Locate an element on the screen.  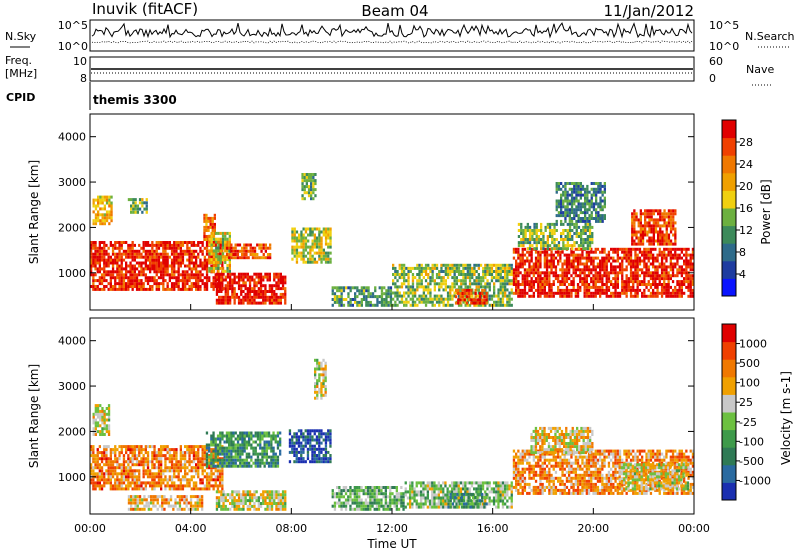
colorbar-tick-label: 4 is located at coordinates (742, 274).